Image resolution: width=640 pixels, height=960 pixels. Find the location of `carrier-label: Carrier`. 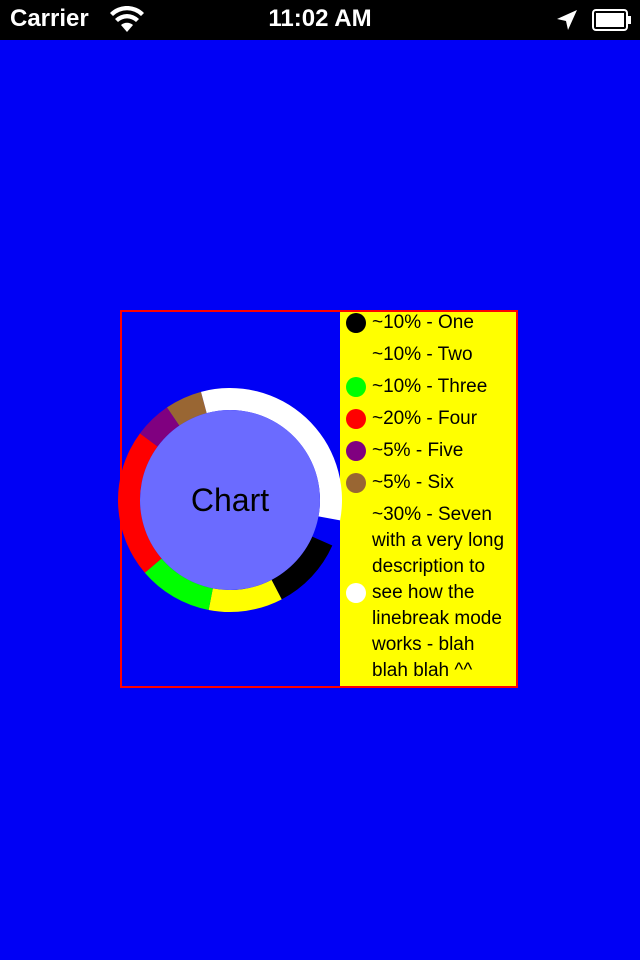

carrier-label: Carrier is located at coordinates (49, 18).